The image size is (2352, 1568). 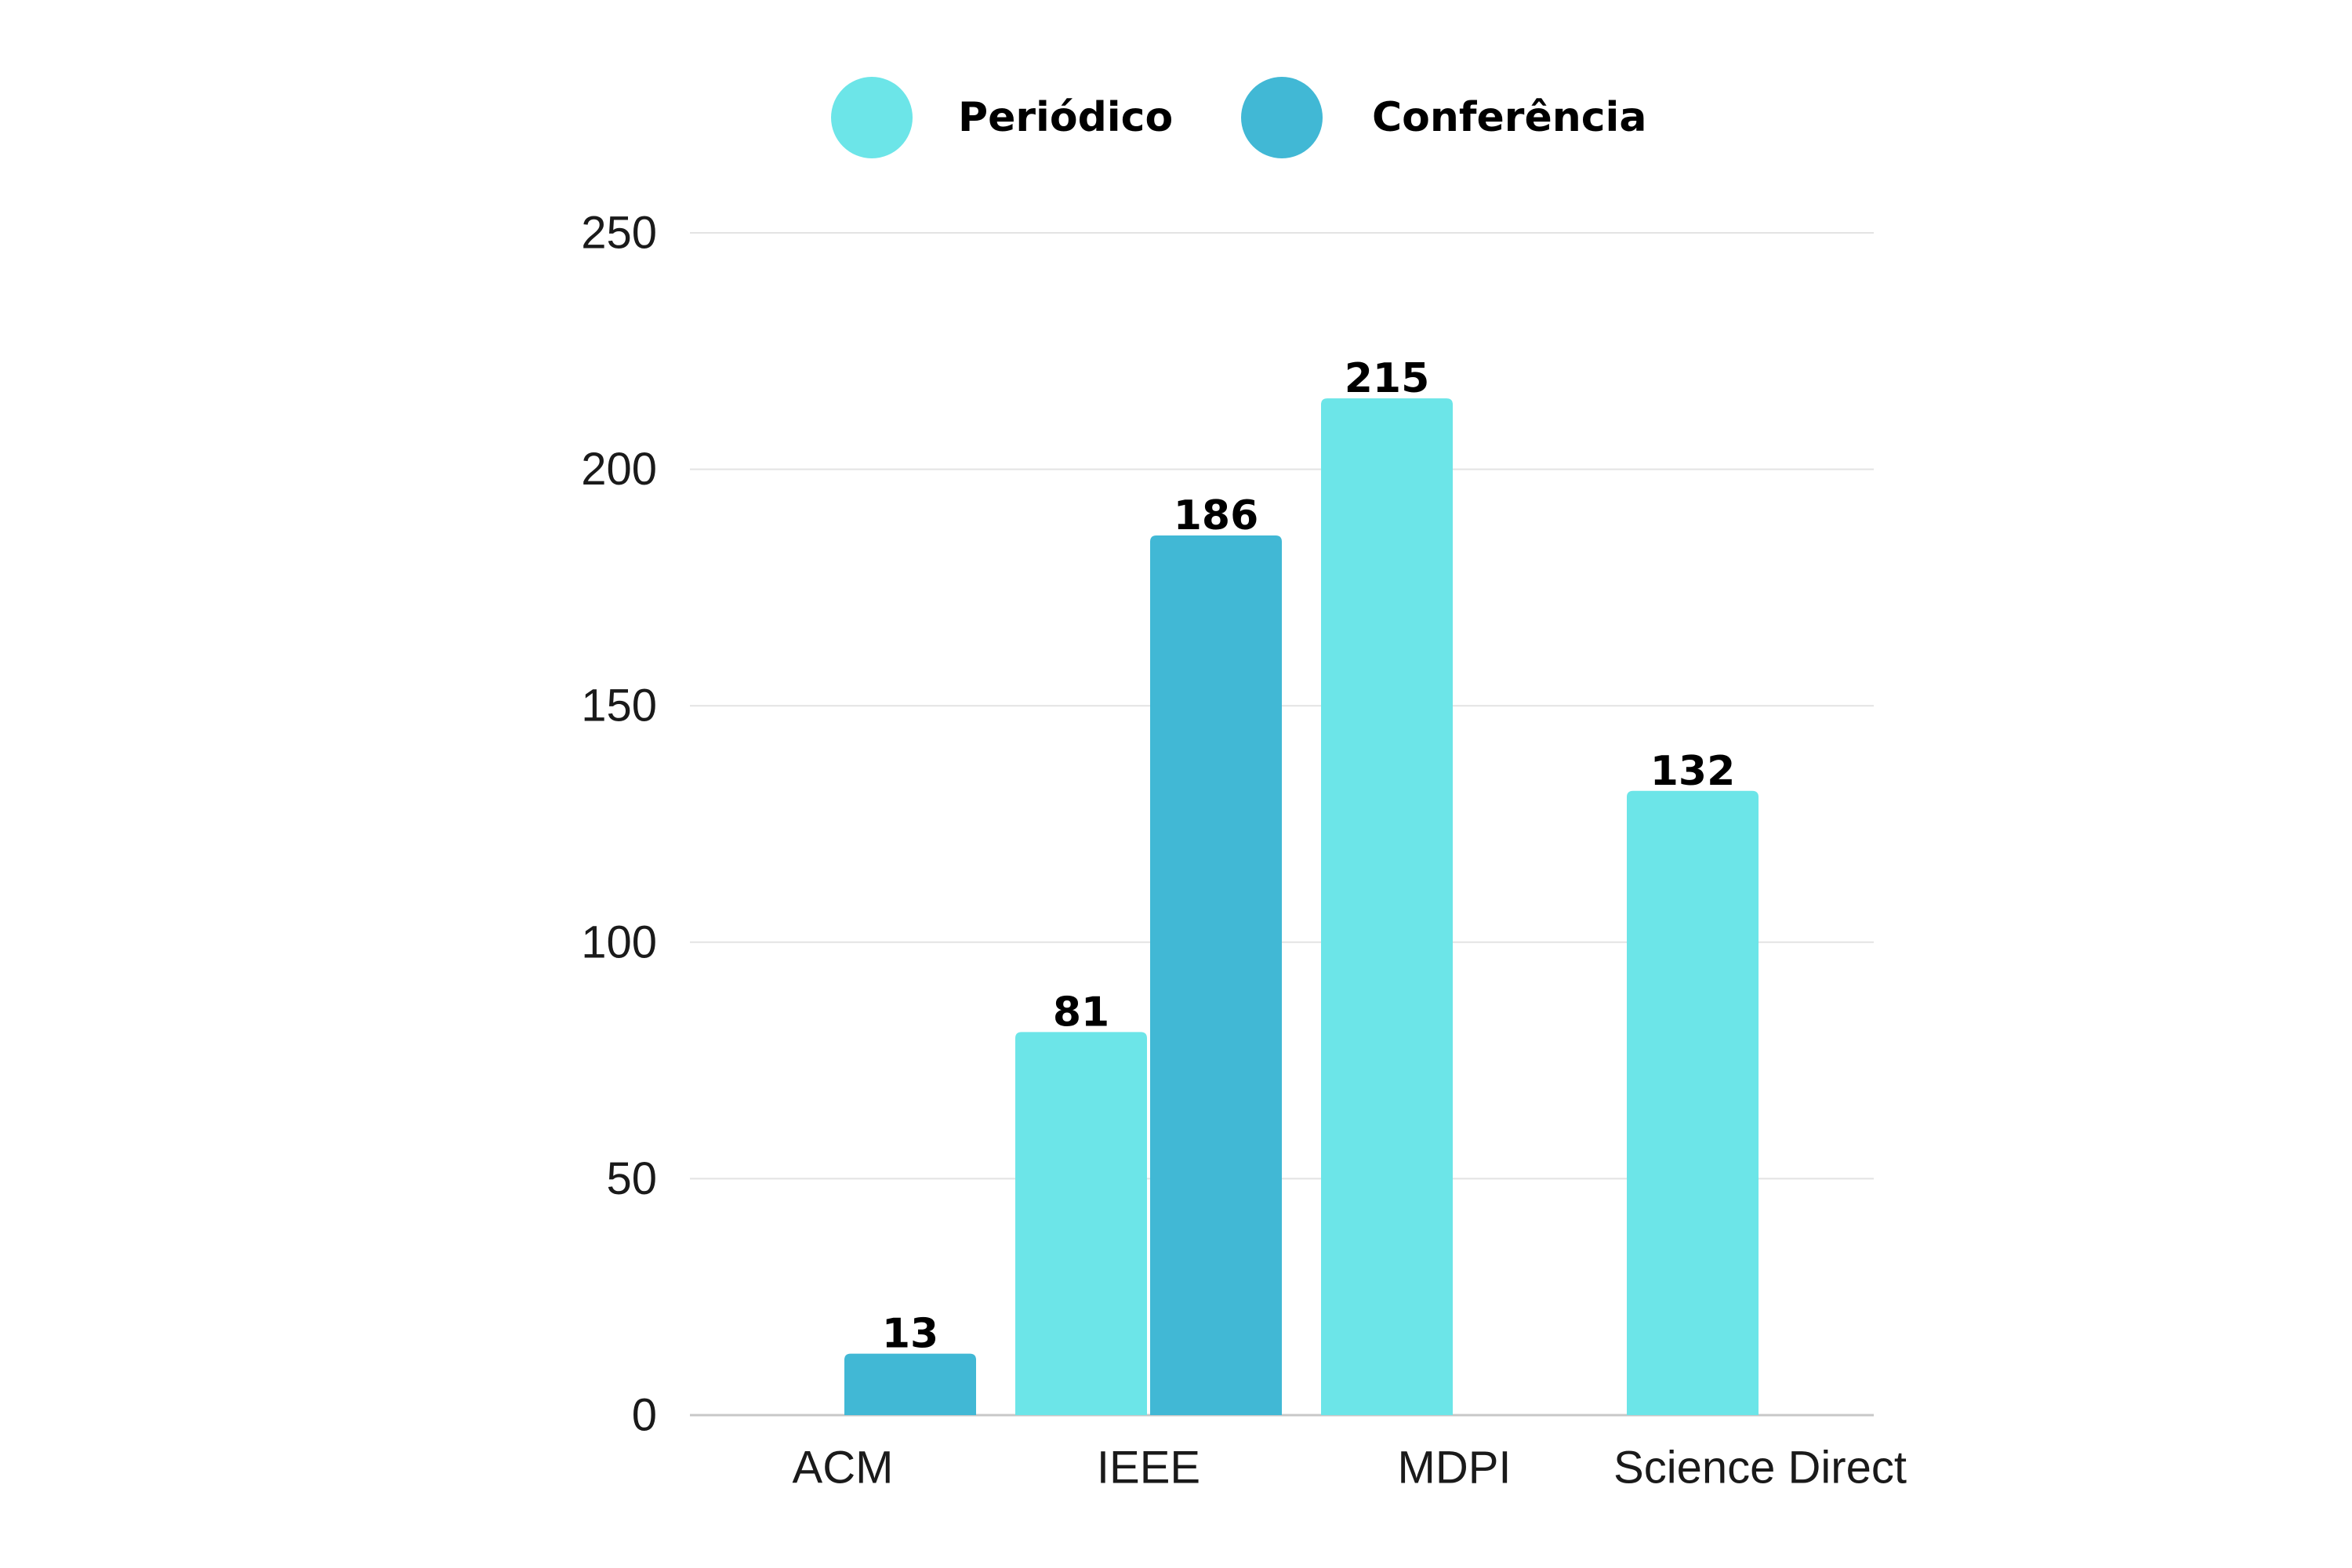 I want to click on y-axis: 0 50 100 150 200 250, so click(x=619, y=824).